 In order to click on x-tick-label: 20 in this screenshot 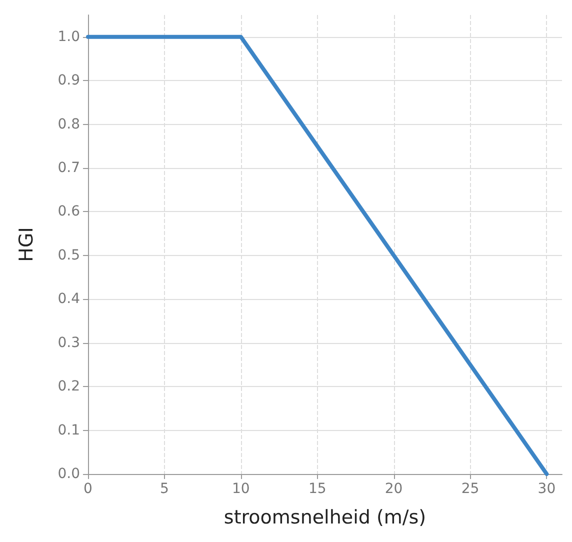, I will do `click(393, 489)`.